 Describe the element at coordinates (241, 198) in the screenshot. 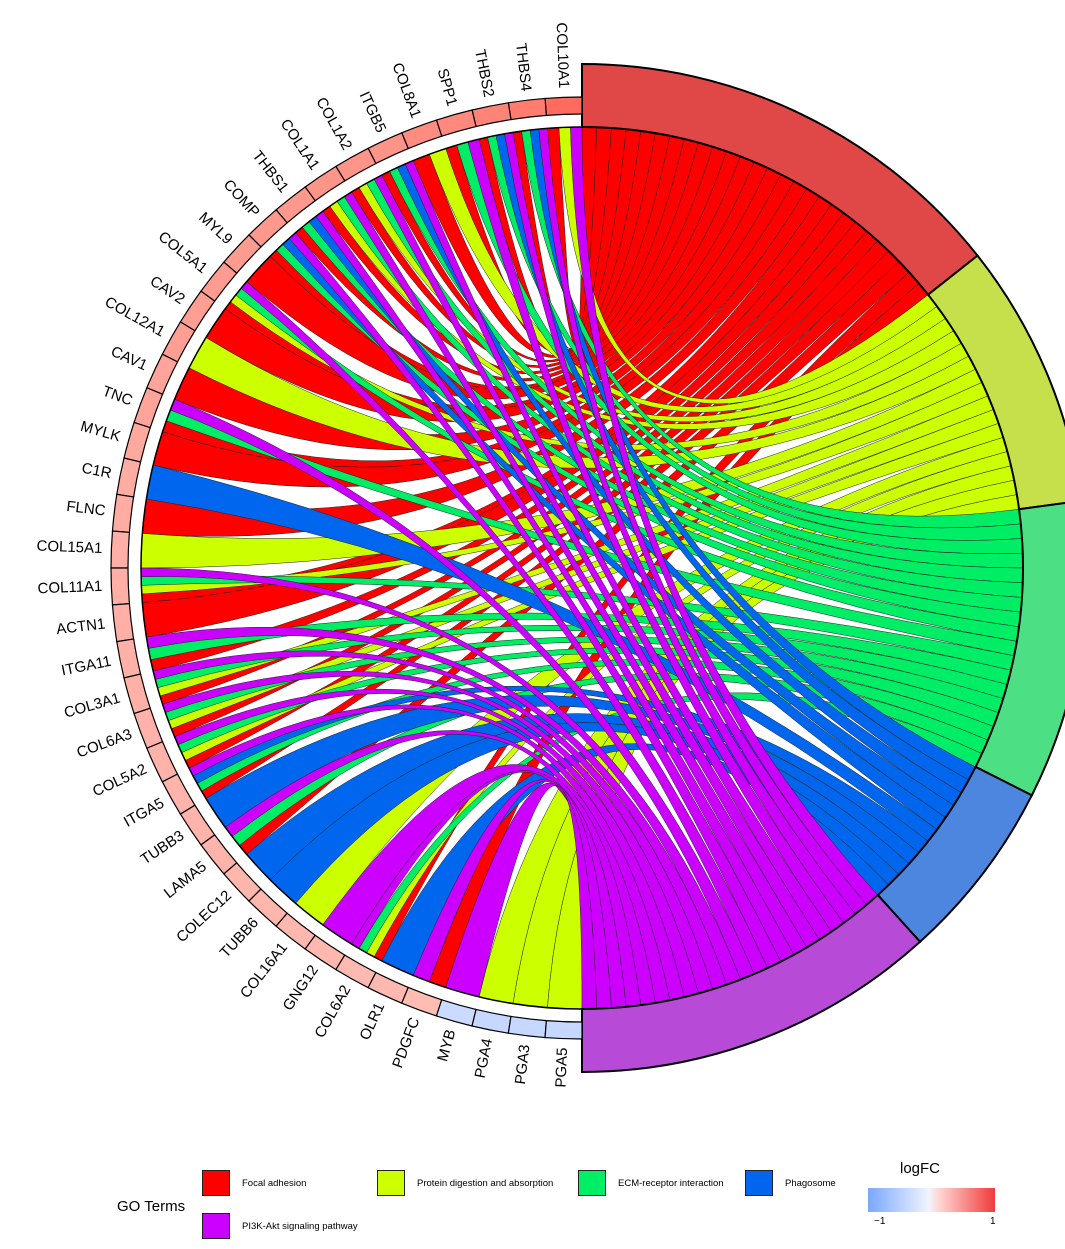

I see `gene-label-comp: COMP` at that location.